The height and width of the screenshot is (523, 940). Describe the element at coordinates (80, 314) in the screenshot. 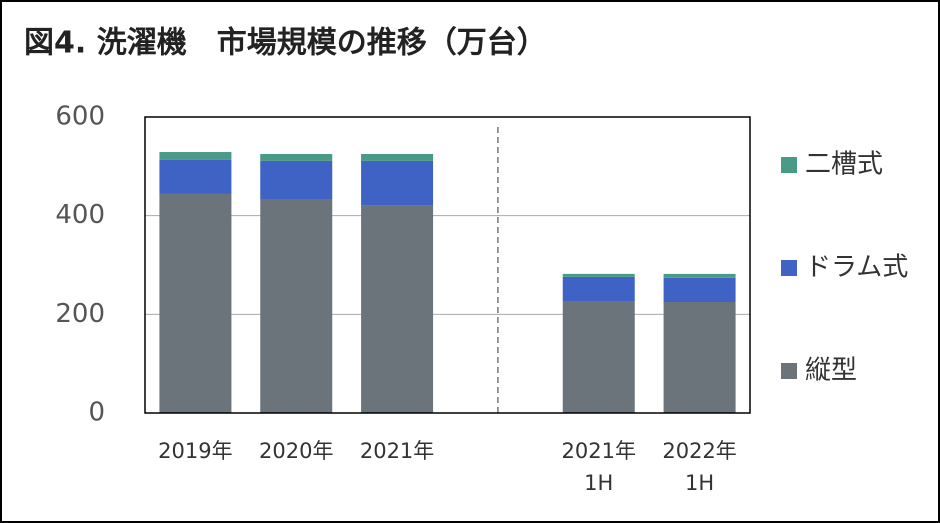

I see `y-tick-label: 200` at that location.